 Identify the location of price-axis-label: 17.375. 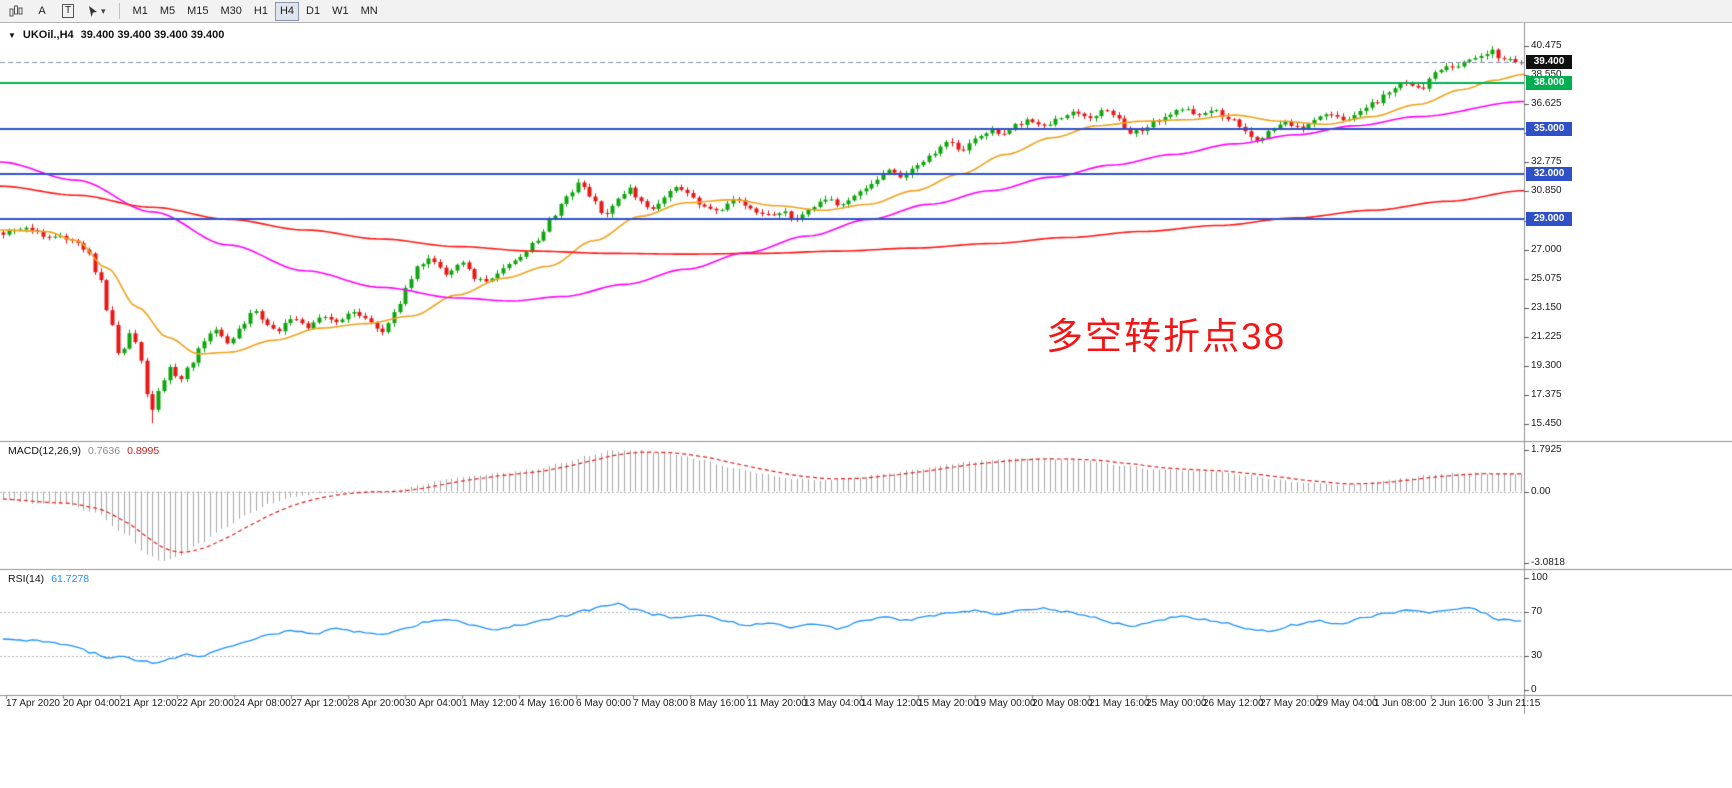
(1546, 394).